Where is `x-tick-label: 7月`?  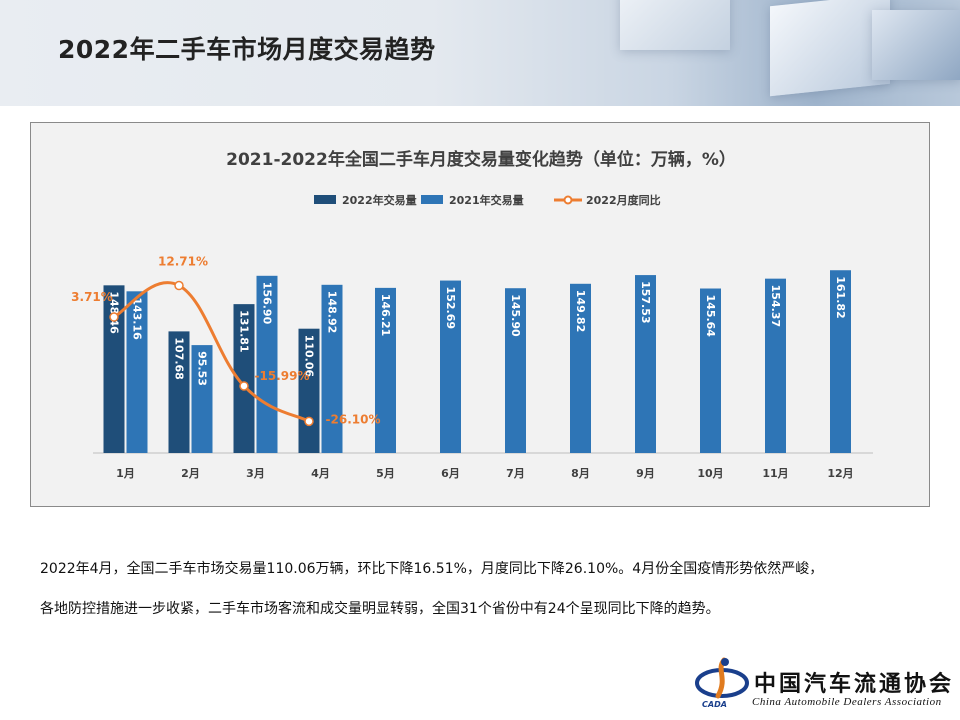 x-tick-label: 7月 is located at coordinates (515, 473).